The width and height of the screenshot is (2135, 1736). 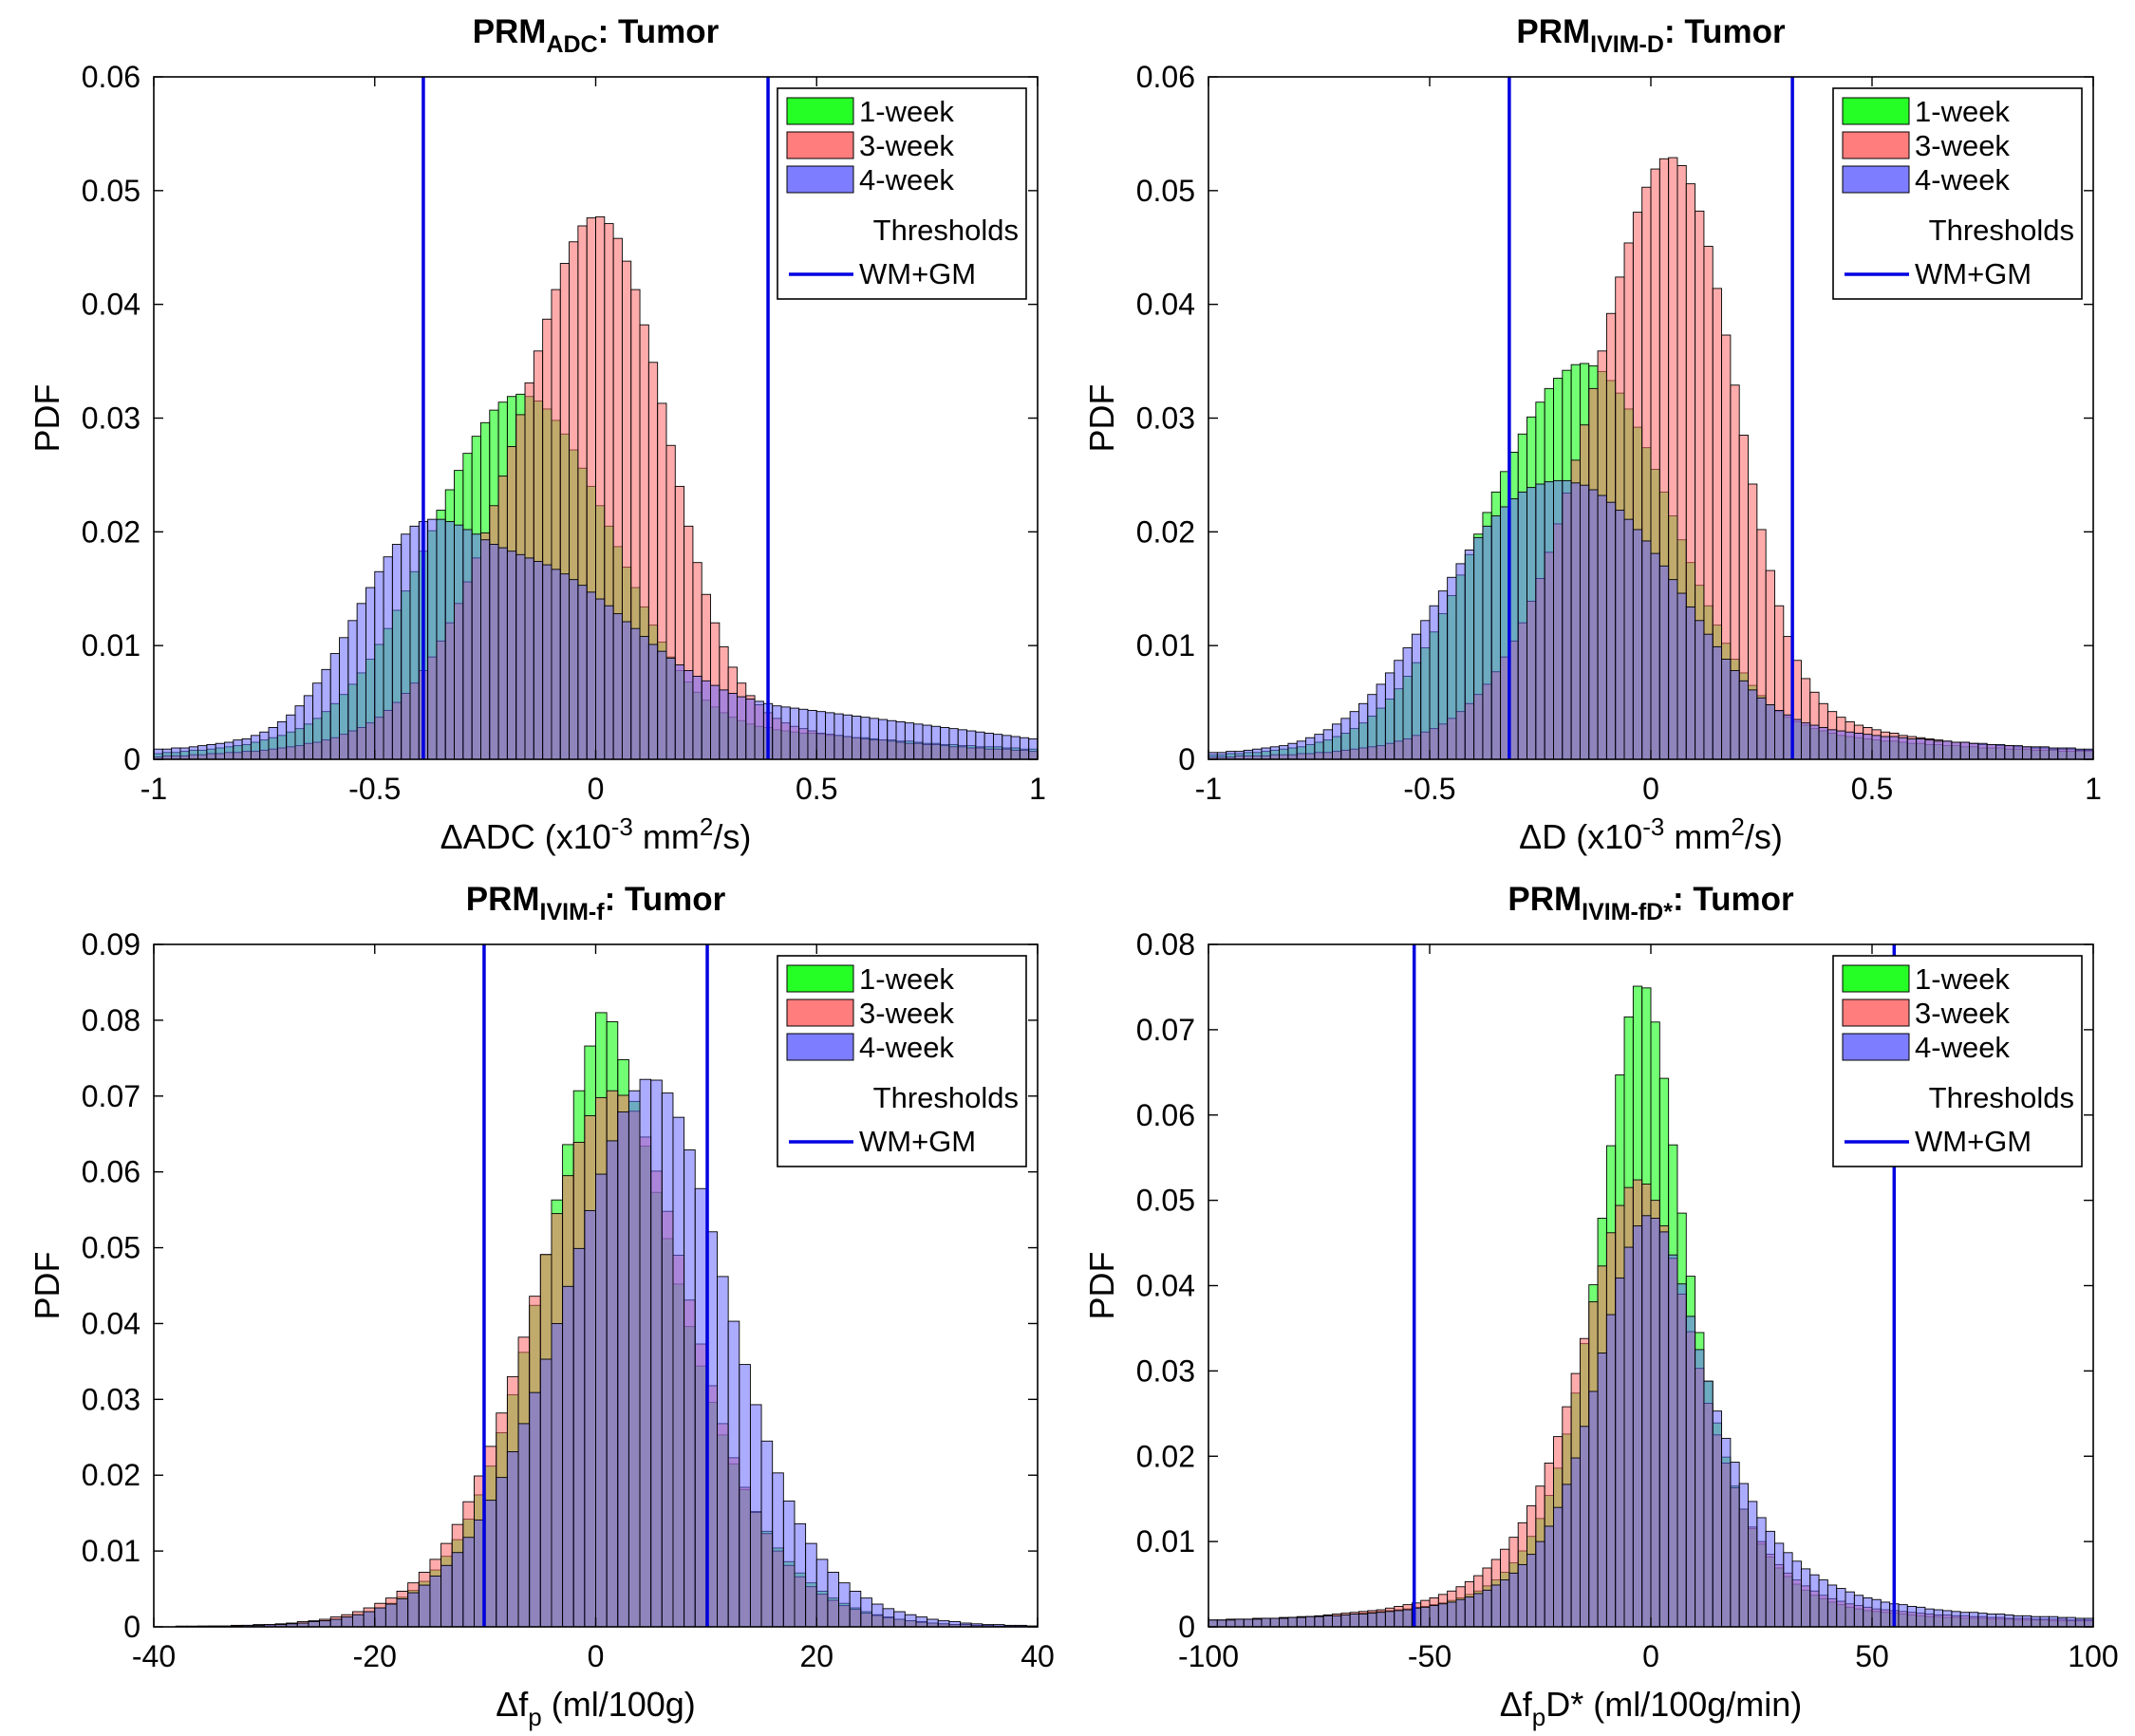 What do you see at coordinates (1429, 1656) in the screenshot?
I see `x-tick-label: -50` at bounding box center [1429, 1656].